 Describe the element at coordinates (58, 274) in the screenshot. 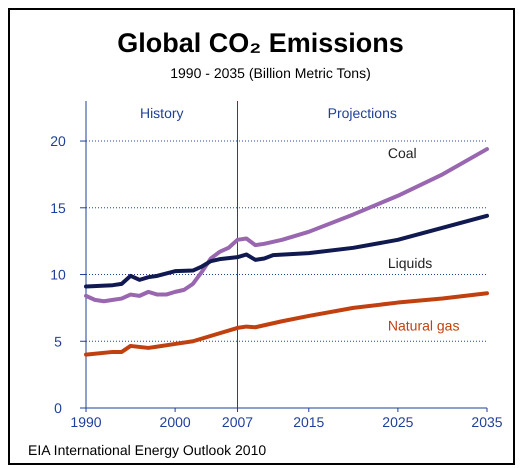

I see `y-tick-label: 10` at that location.